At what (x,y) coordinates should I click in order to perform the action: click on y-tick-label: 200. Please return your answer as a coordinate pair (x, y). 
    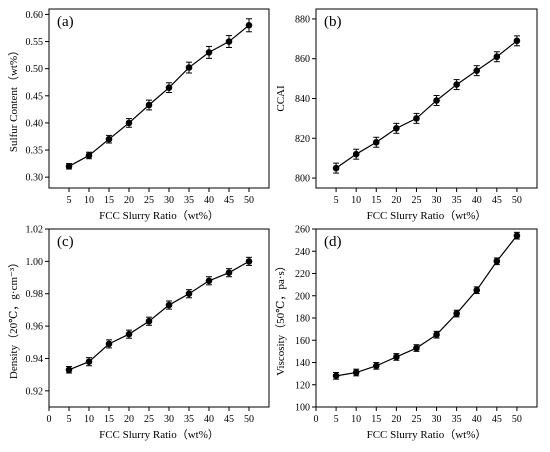
    Looking at the image, I should click on (302, 296).